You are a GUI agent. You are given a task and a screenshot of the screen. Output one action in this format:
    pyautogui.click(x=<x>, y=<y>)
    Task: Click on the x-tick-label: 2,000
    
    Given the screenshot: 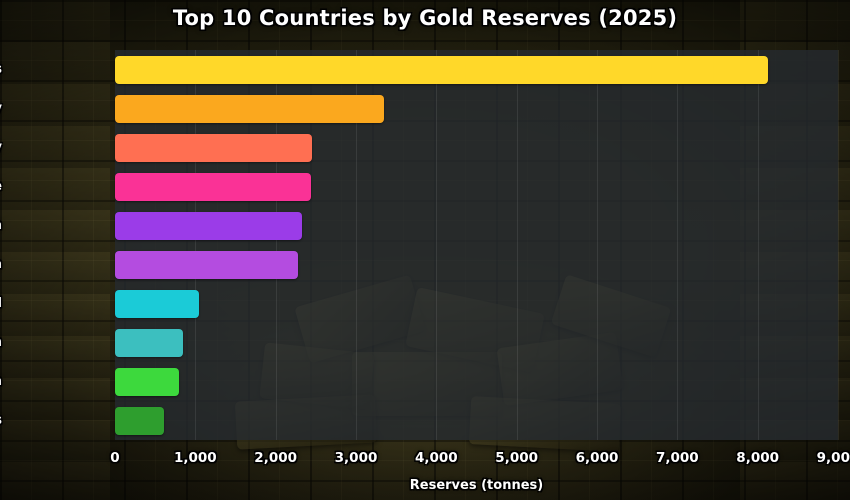 What is the action you would take?
    pyautogui.click(x=276, y=458)
    